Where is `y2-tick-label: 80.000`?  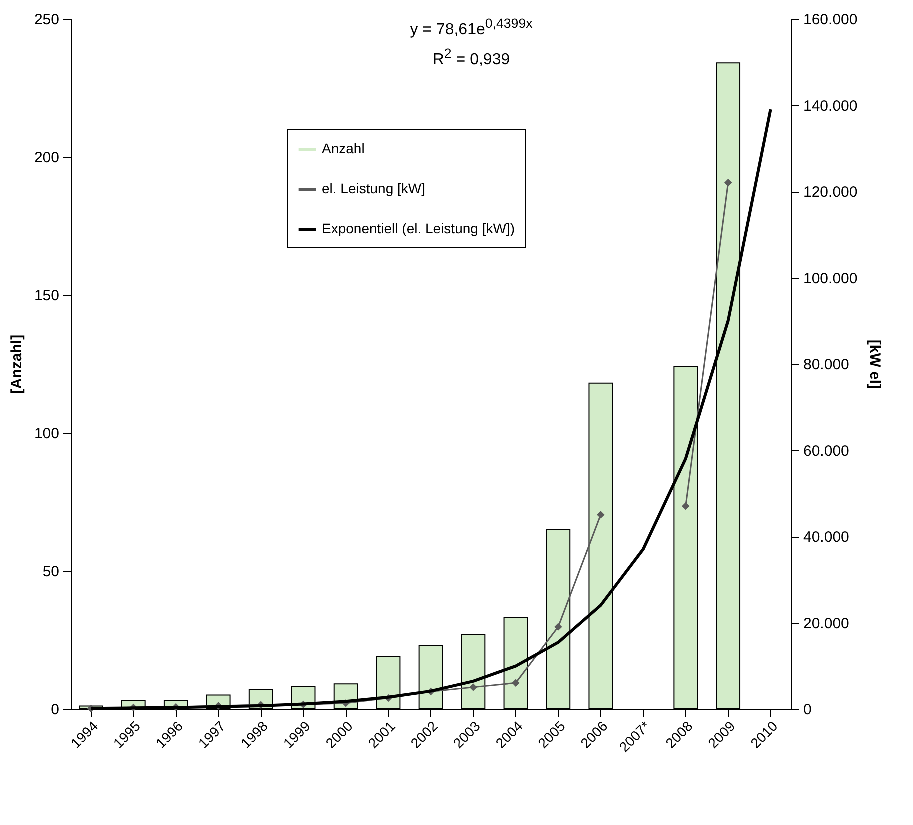
y2-tick-label: 80.000 is located at coordinates (827, 365).